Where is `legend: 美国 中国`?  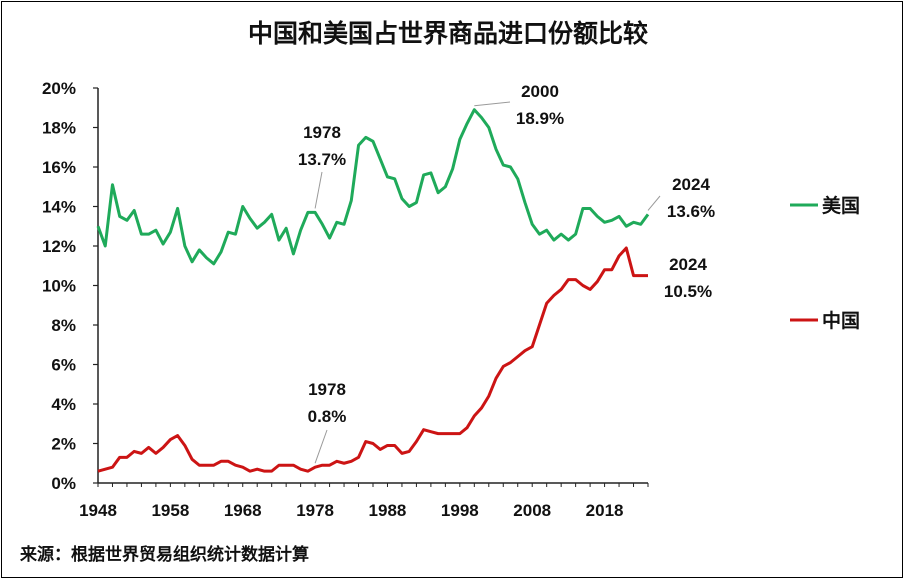
legend: 美国 中国 is located at coordinates (825, 263).